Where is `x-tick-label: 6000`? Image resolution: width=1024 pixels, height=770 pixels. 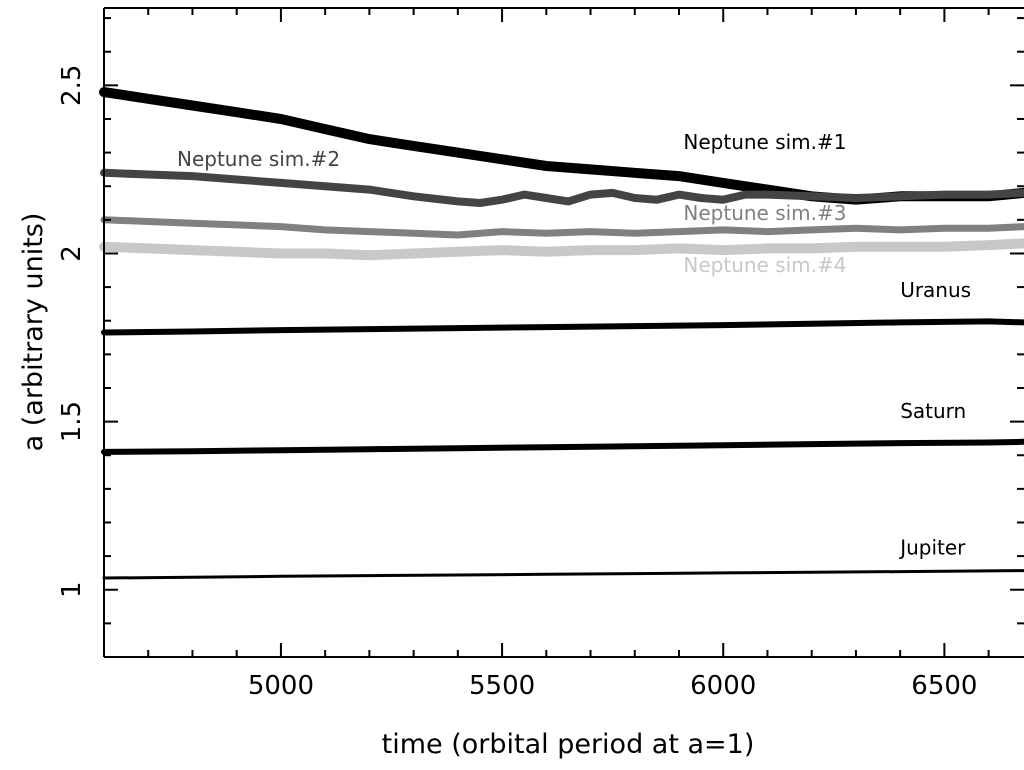
x-tick-label: 6000 is located at coordinates (723, 686).